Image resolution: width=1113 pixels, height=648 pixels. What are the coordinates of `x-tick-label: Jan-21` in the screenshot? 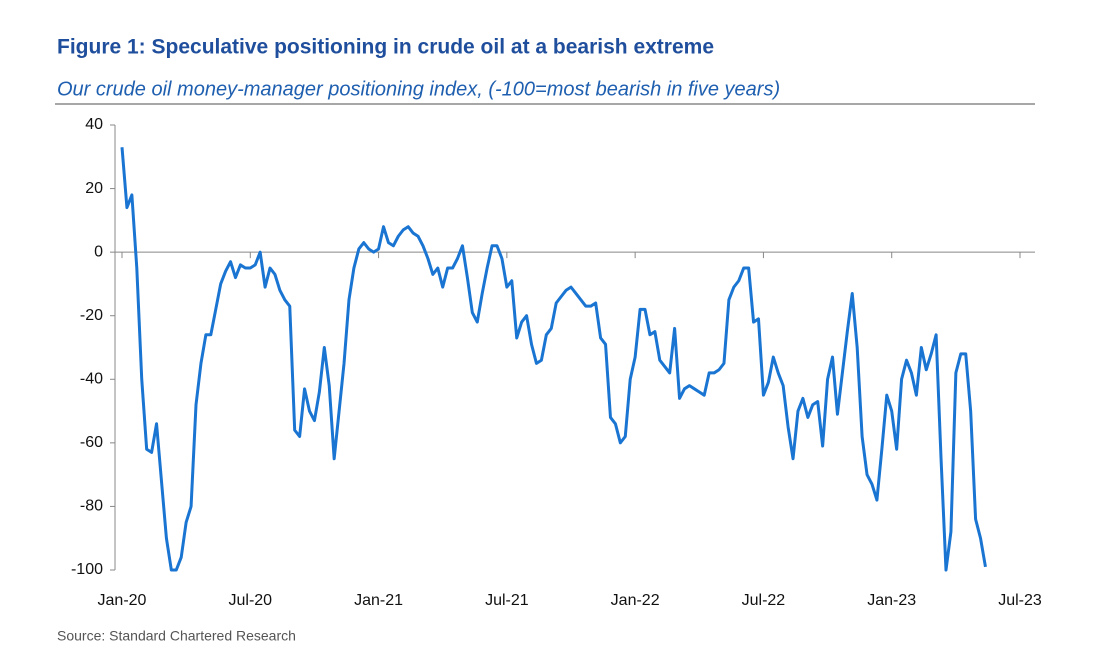 It's located at (378, 600).